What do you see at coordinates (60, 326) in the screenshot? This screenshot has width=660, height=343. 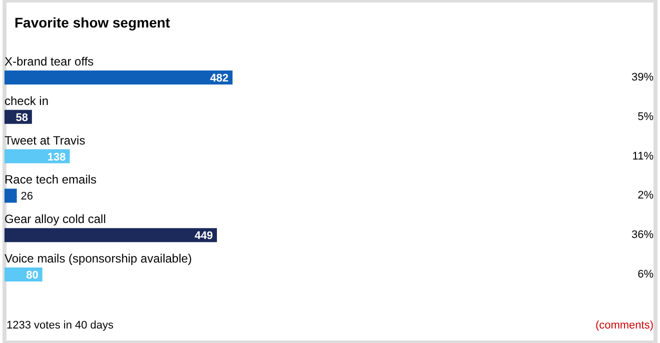 I see `text: 1233 votes in 40 days` at bounding box center [60, 326].